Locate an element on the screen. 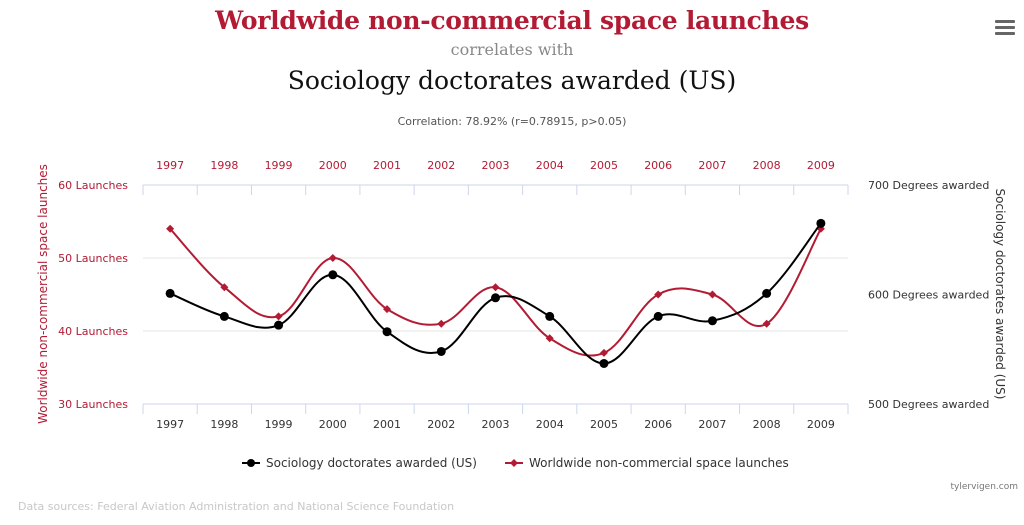 The width and height of the screenshot is (1024, 525). top-axis-category-label: 1998 is located at coordinates (224, 165).